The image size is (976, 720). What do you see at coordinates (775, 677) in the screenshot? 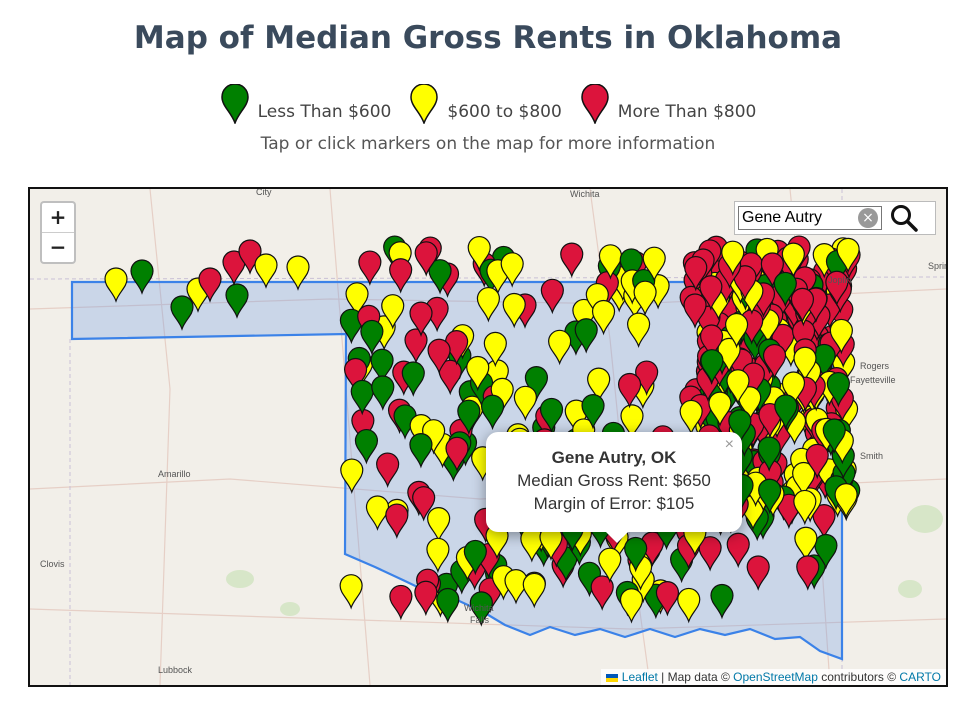
I see `openstreetmap-link: OpenStreetMap` at bounding box center [775, 677].